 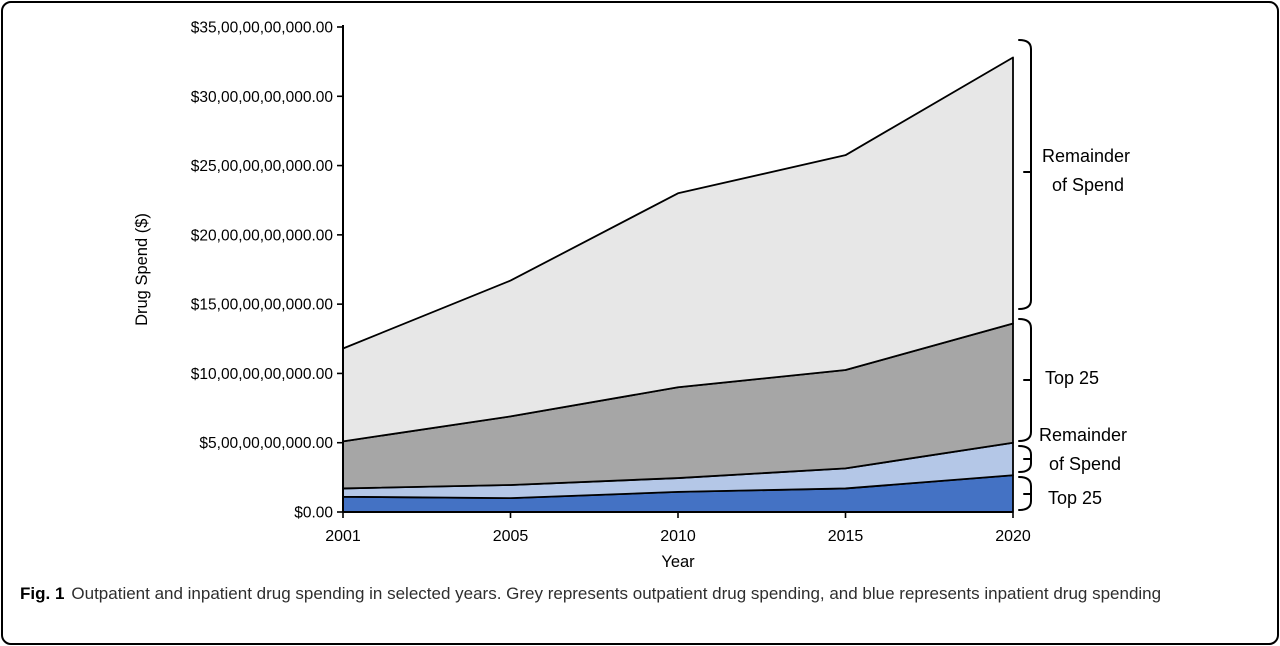 I want to click on x-axis-title: Year, so click(x=678, y=562).